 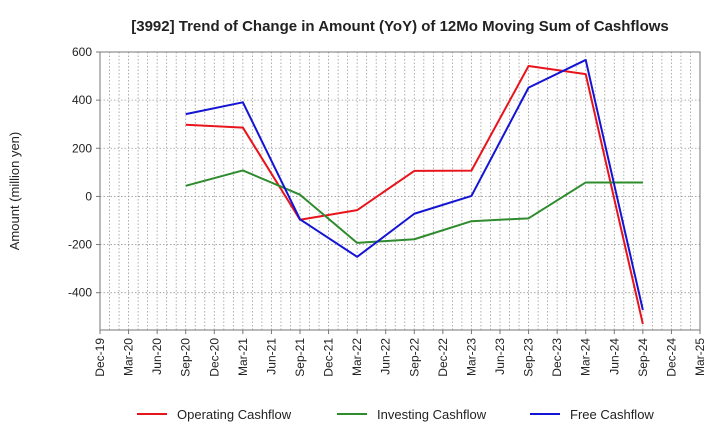 What do you see at coordinates (500, 356) in the screenshot?
I see `x-tick-label: Jun-23` at bounding box center [500, 356].